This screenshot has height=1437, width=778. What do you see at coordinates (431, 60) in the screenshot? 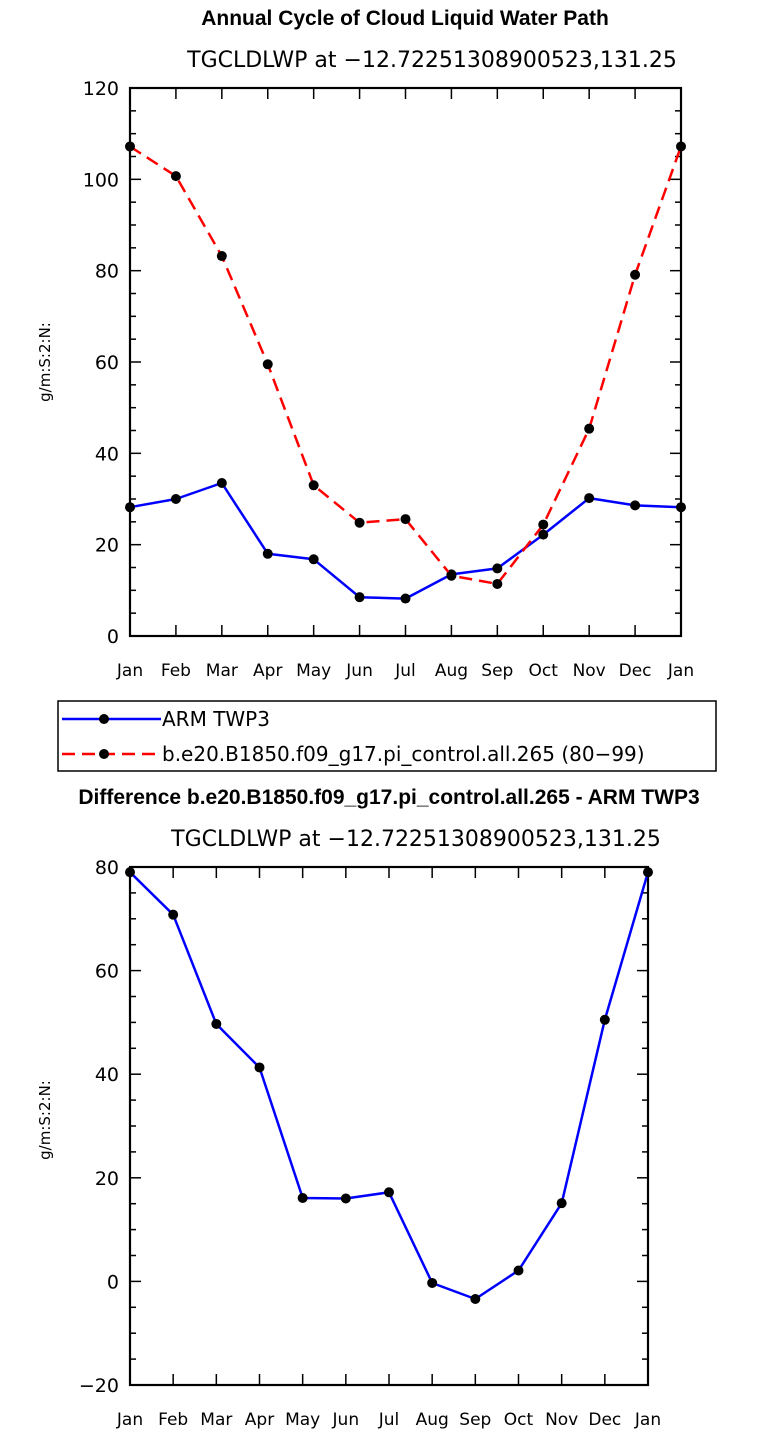
I see `chart1-subtitle: TGCLDLWP at −12.72251308900523,131.25` at bounding box center [431, 60].